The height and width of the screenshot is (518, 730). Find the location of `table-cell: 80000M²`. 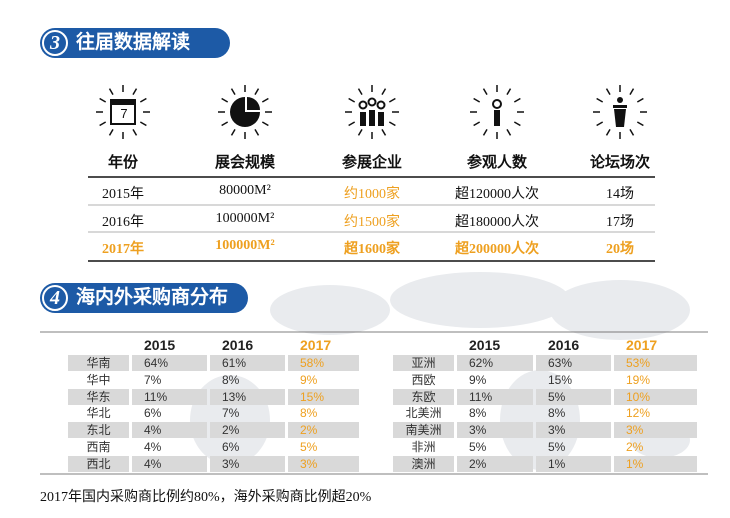

table-cell: 80000M² is located at coordinates (245, 190).